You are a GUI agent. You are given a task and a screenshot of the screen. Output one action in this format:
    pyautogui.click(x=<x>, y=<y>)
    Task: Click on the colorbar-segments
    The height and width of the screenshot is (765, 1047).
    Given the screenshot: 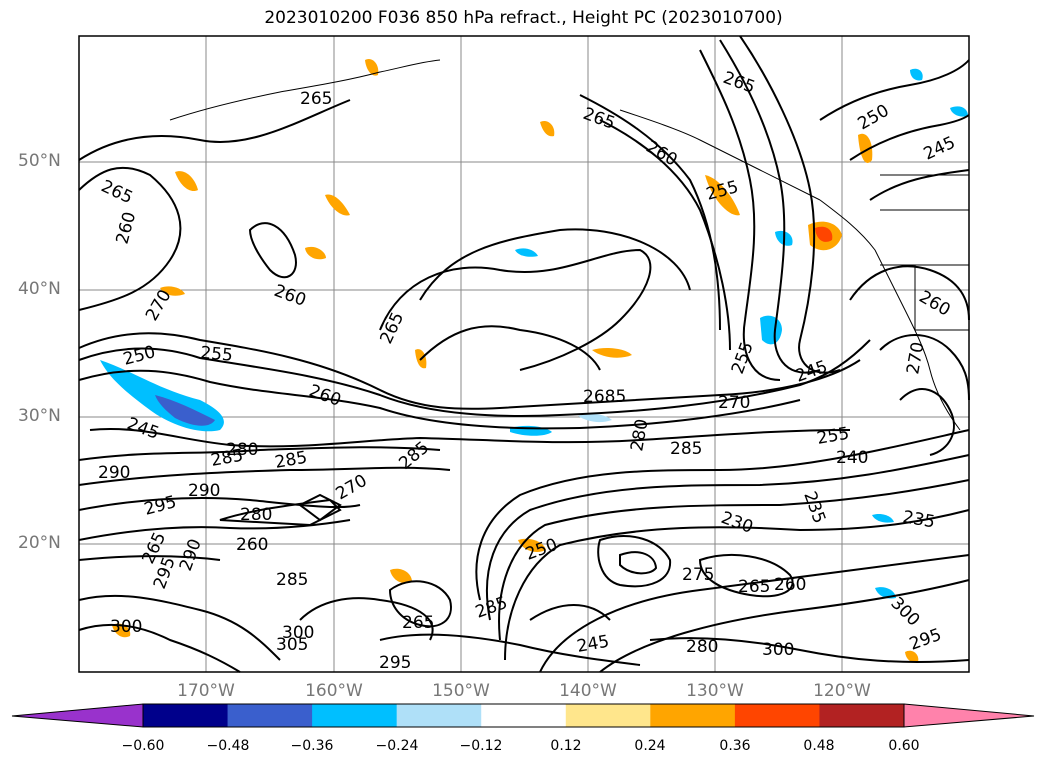 What is the action you would take?
    pyautogui.click(x=524, y=715)
    